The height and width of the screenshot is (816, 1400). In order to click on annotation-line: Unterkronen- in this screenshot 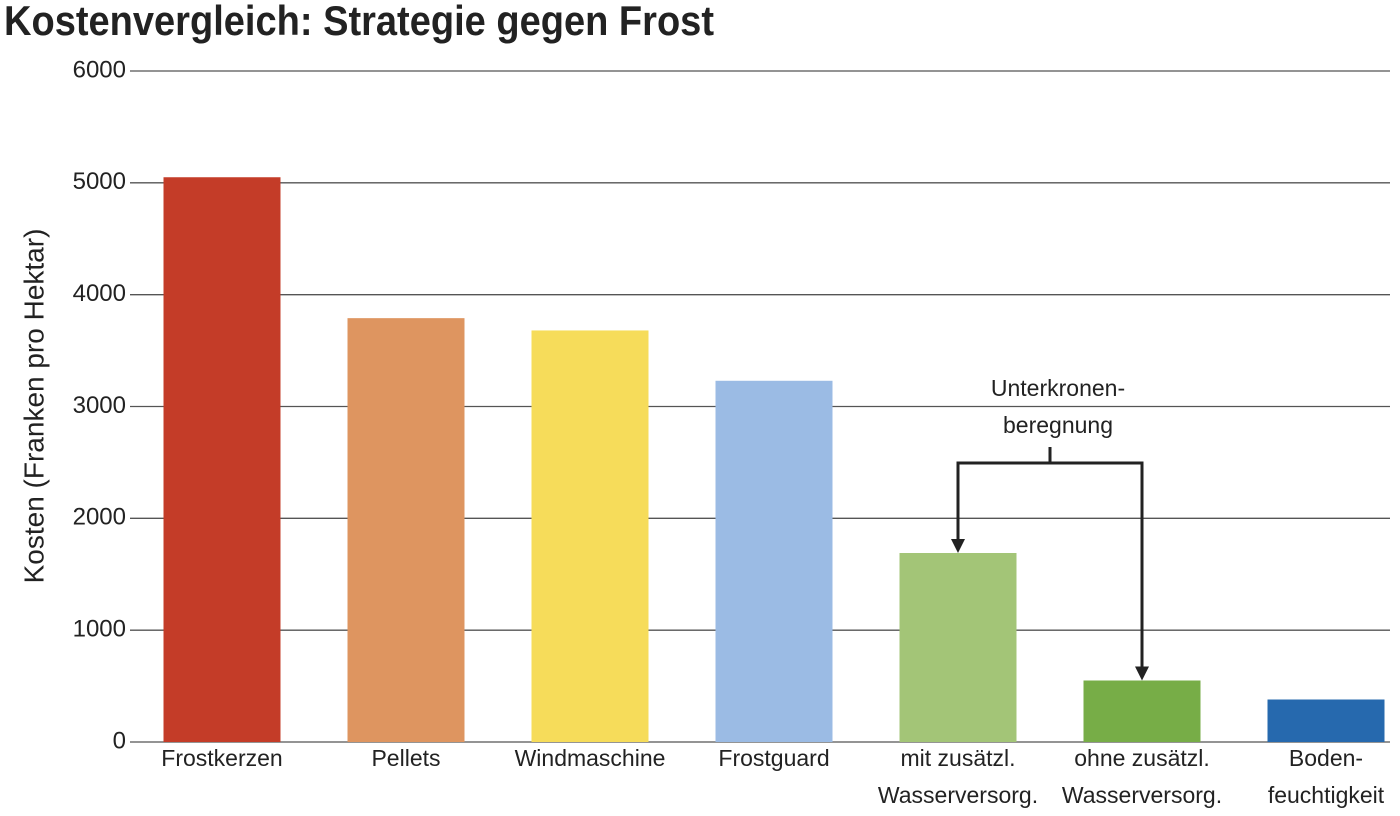, I will do `click(1058, 388)`.